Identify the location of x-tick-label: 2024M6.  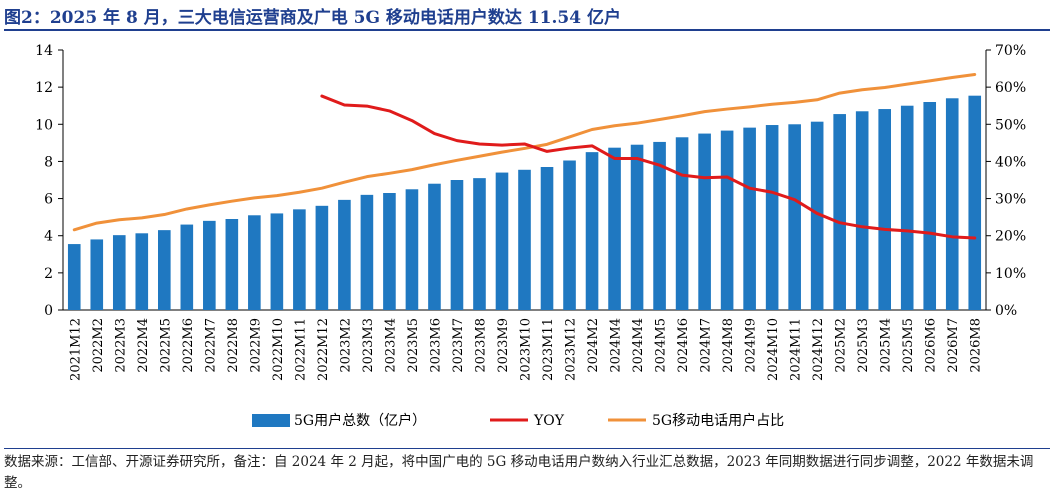
(683, 345).